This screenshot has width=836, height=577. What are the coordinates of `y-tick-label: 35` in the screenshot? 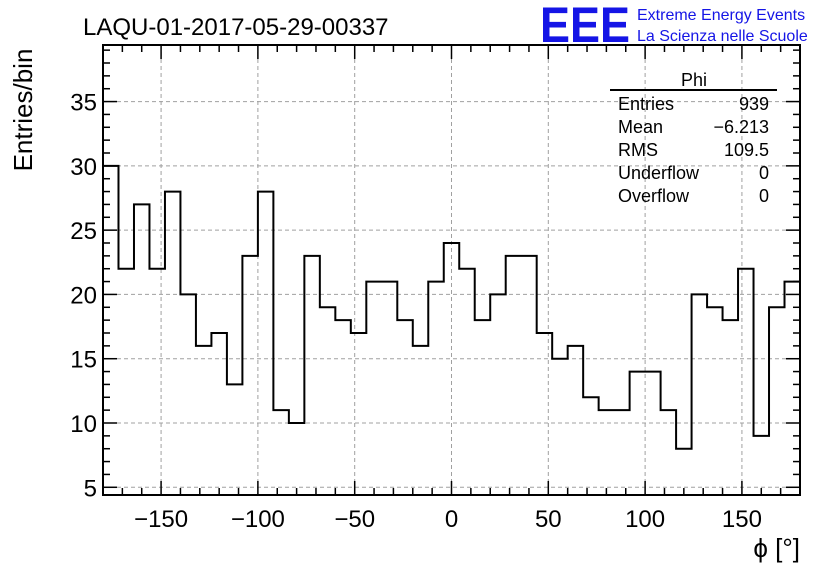 It's located at (83, 103).